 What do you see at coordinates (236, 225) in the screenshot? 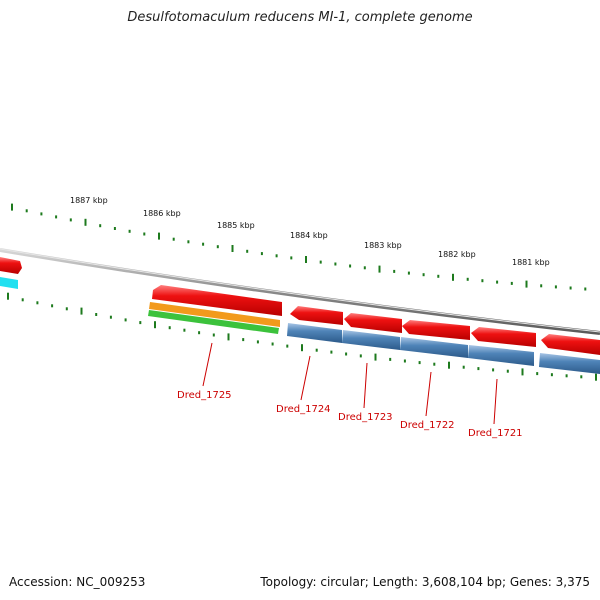
I see `scale-label-1885: 1885 kbp` at bounding box center [236, 225].